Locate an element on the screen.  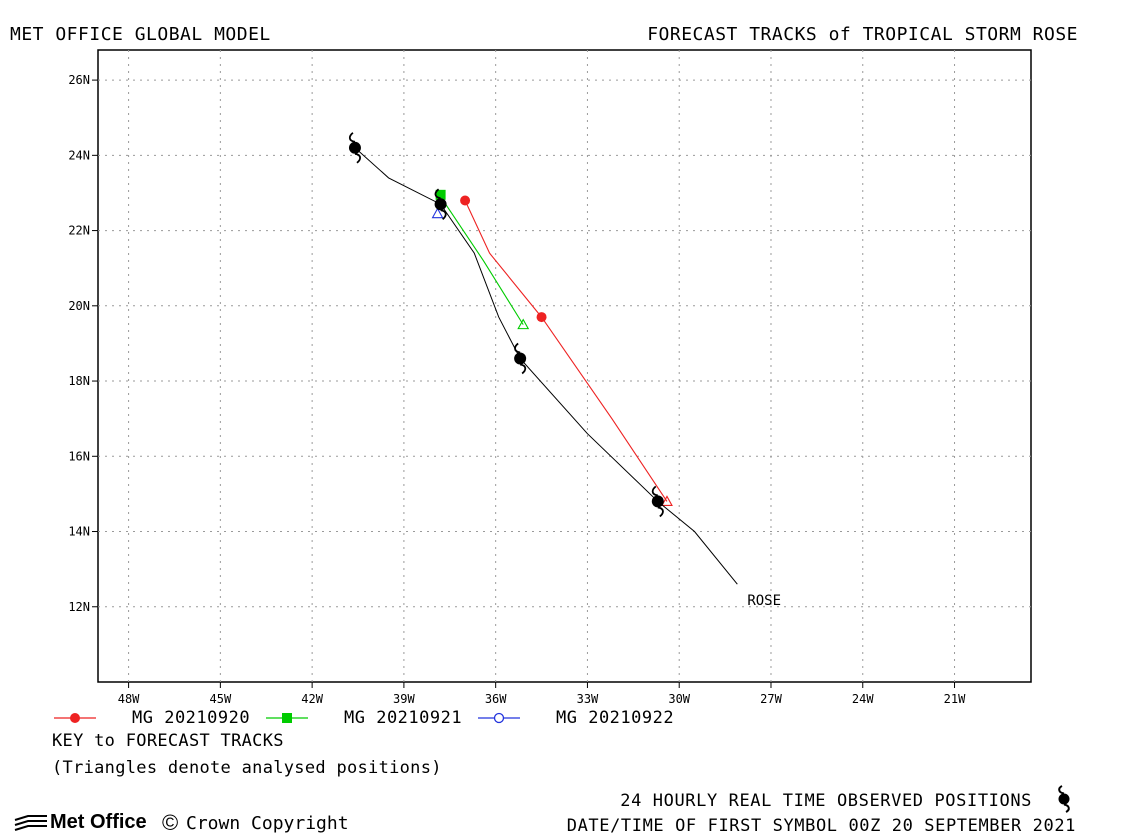
lat-tick-label: 22N is located at coordinates (79, 231).